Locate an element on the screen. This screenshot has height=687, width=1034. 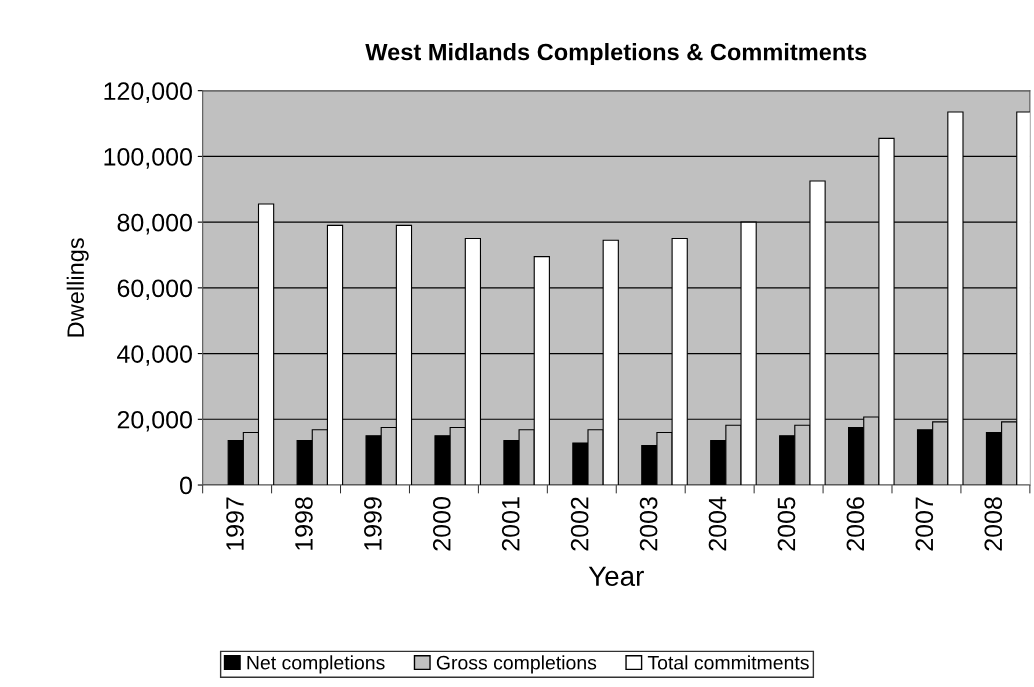
x-tick-label: 2002 is located at coordinates (579, 524).